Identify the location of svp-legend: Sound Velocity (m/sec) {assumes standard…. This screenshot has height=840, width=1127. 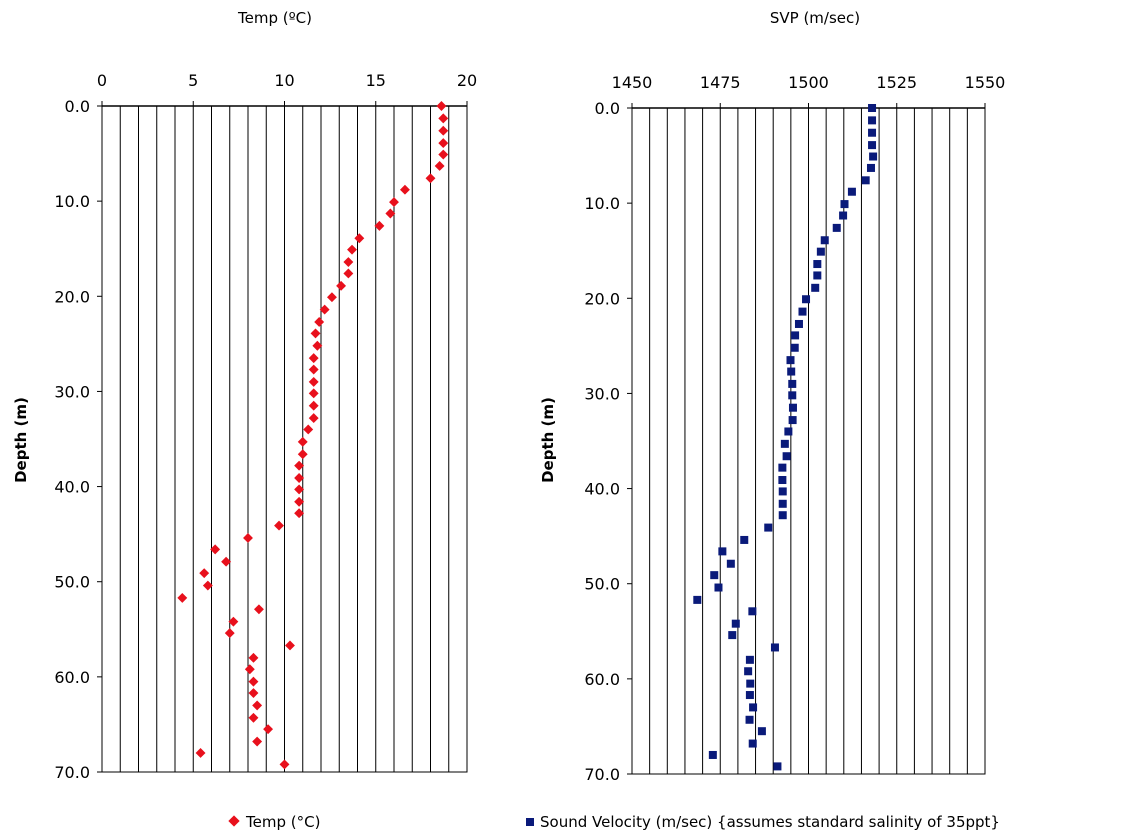
(763, 822).